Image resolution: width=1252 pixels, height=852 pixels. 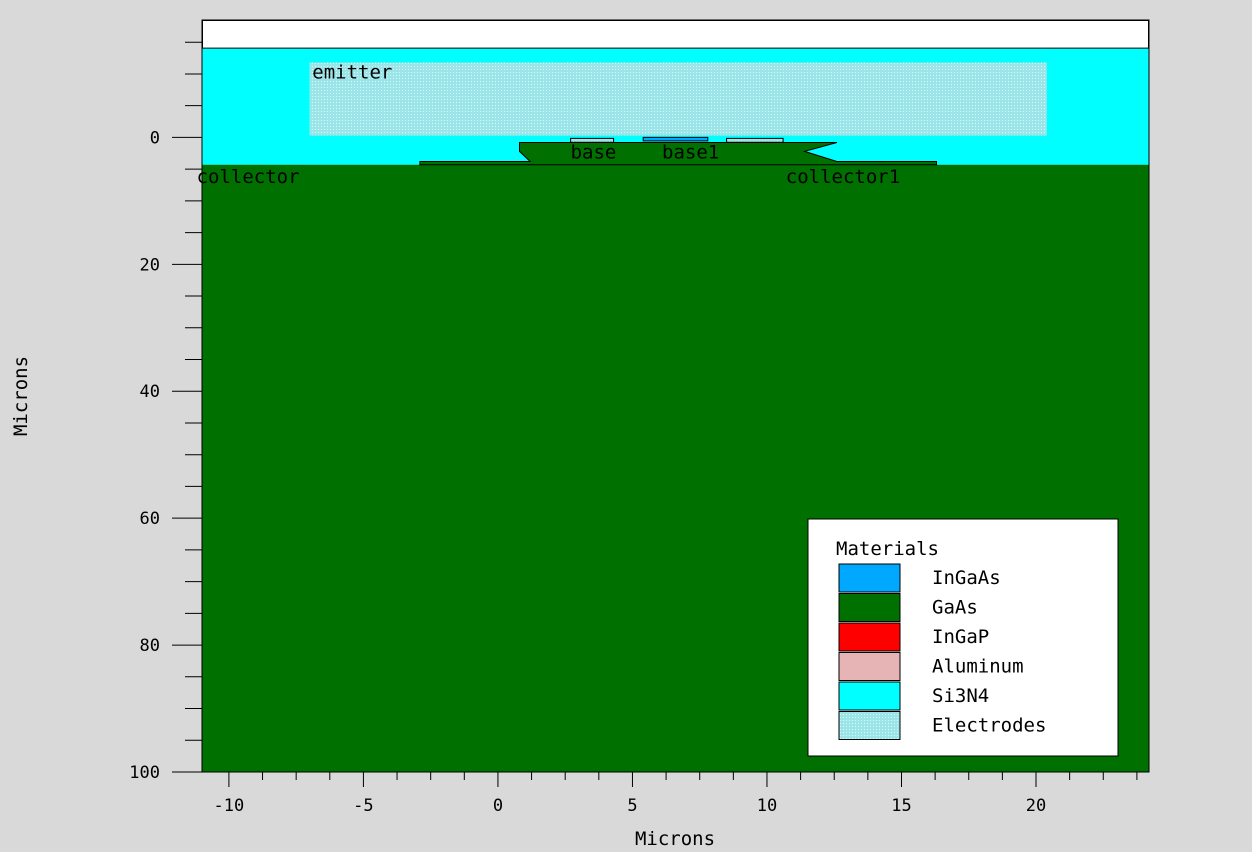 I want to click on x-tick-label: -5, so click(x=363, y=806).